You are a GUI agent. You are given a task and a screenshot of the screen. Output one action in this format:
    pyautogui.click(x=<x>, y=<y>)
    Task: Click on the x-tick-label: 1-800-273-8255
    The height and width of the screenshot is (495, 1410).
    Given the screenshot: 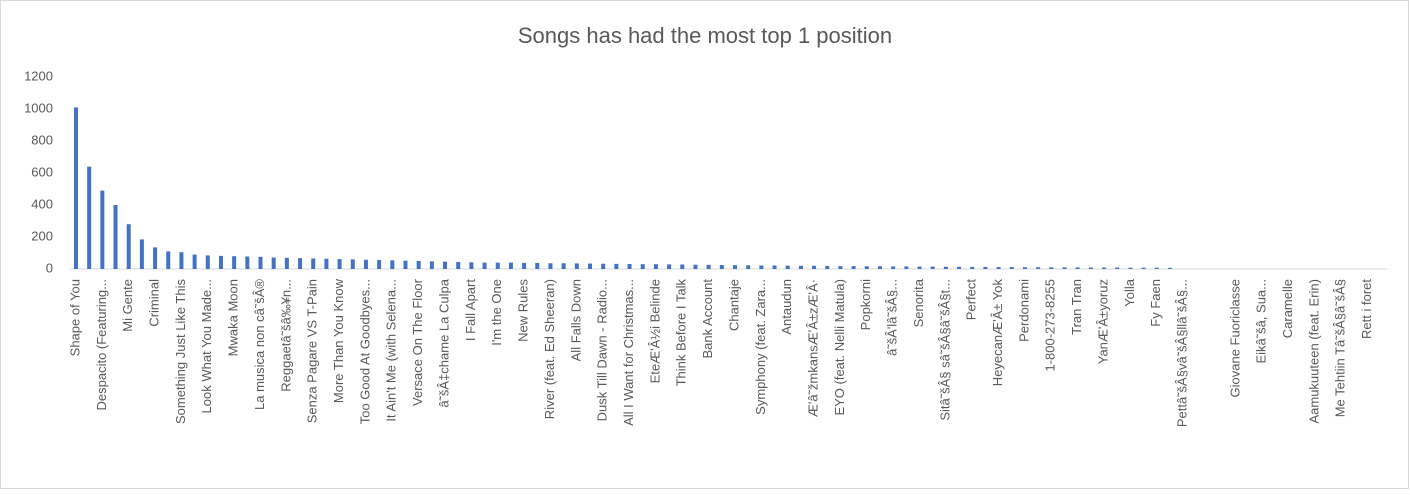 What is the action you would take?
    pyautogui.click(x=1050, y=325)
    